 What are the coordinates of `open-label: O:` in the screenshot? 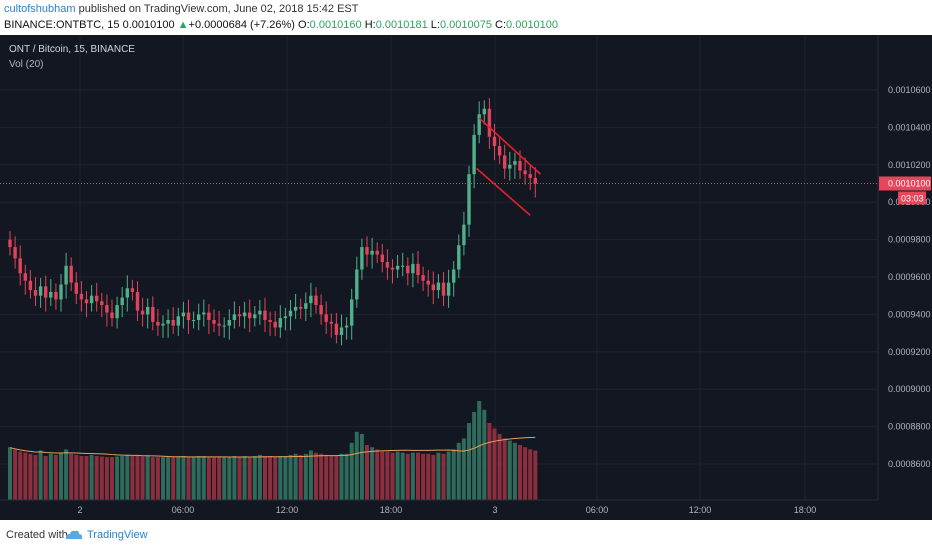 It's located at (304, 25).